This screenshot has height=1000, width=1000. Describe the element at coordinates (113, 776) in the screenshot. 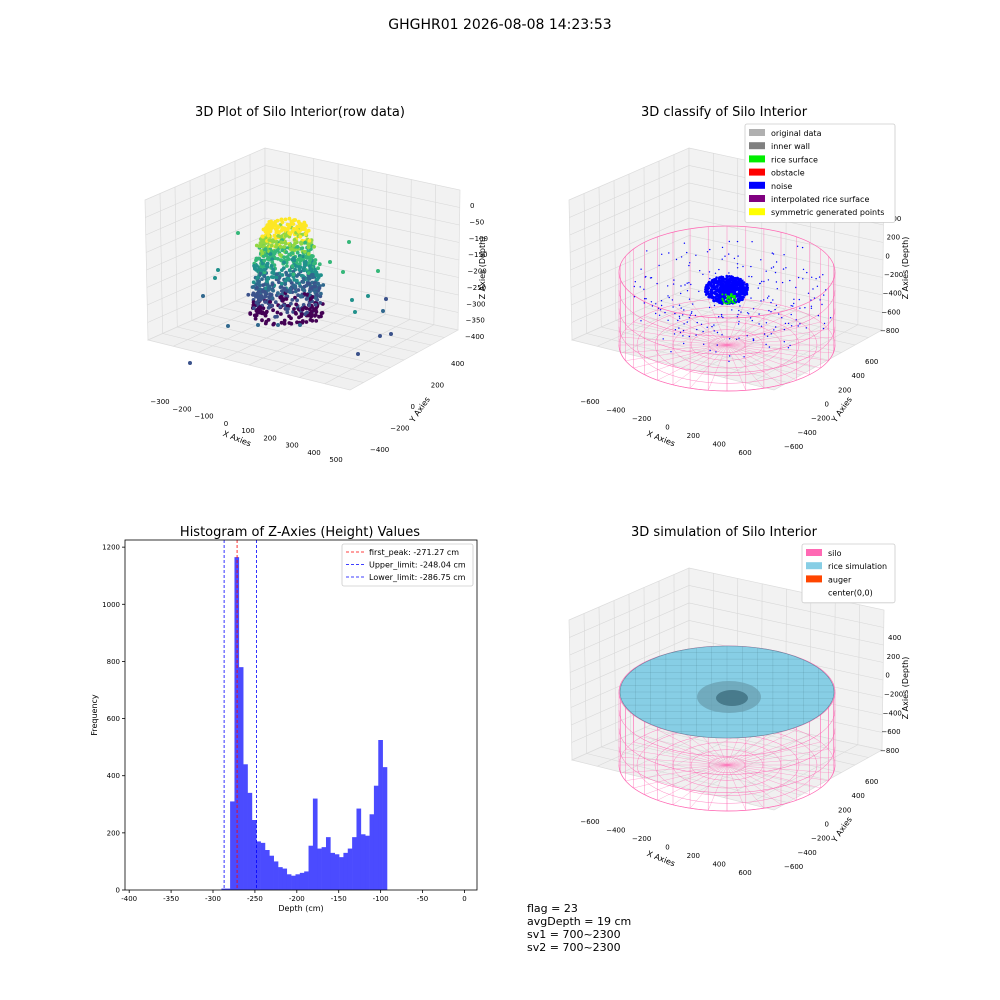

I see `y-tick-label: 400` at that location.